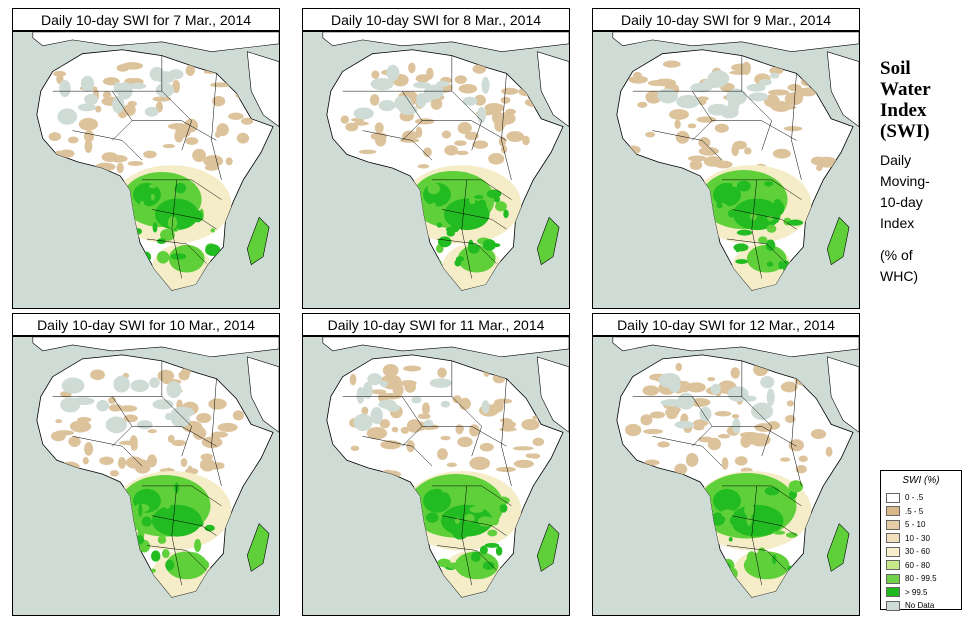  Describe the element at coordinates (445, 347) in the screenshot. I see `europe-landmass` at that location.